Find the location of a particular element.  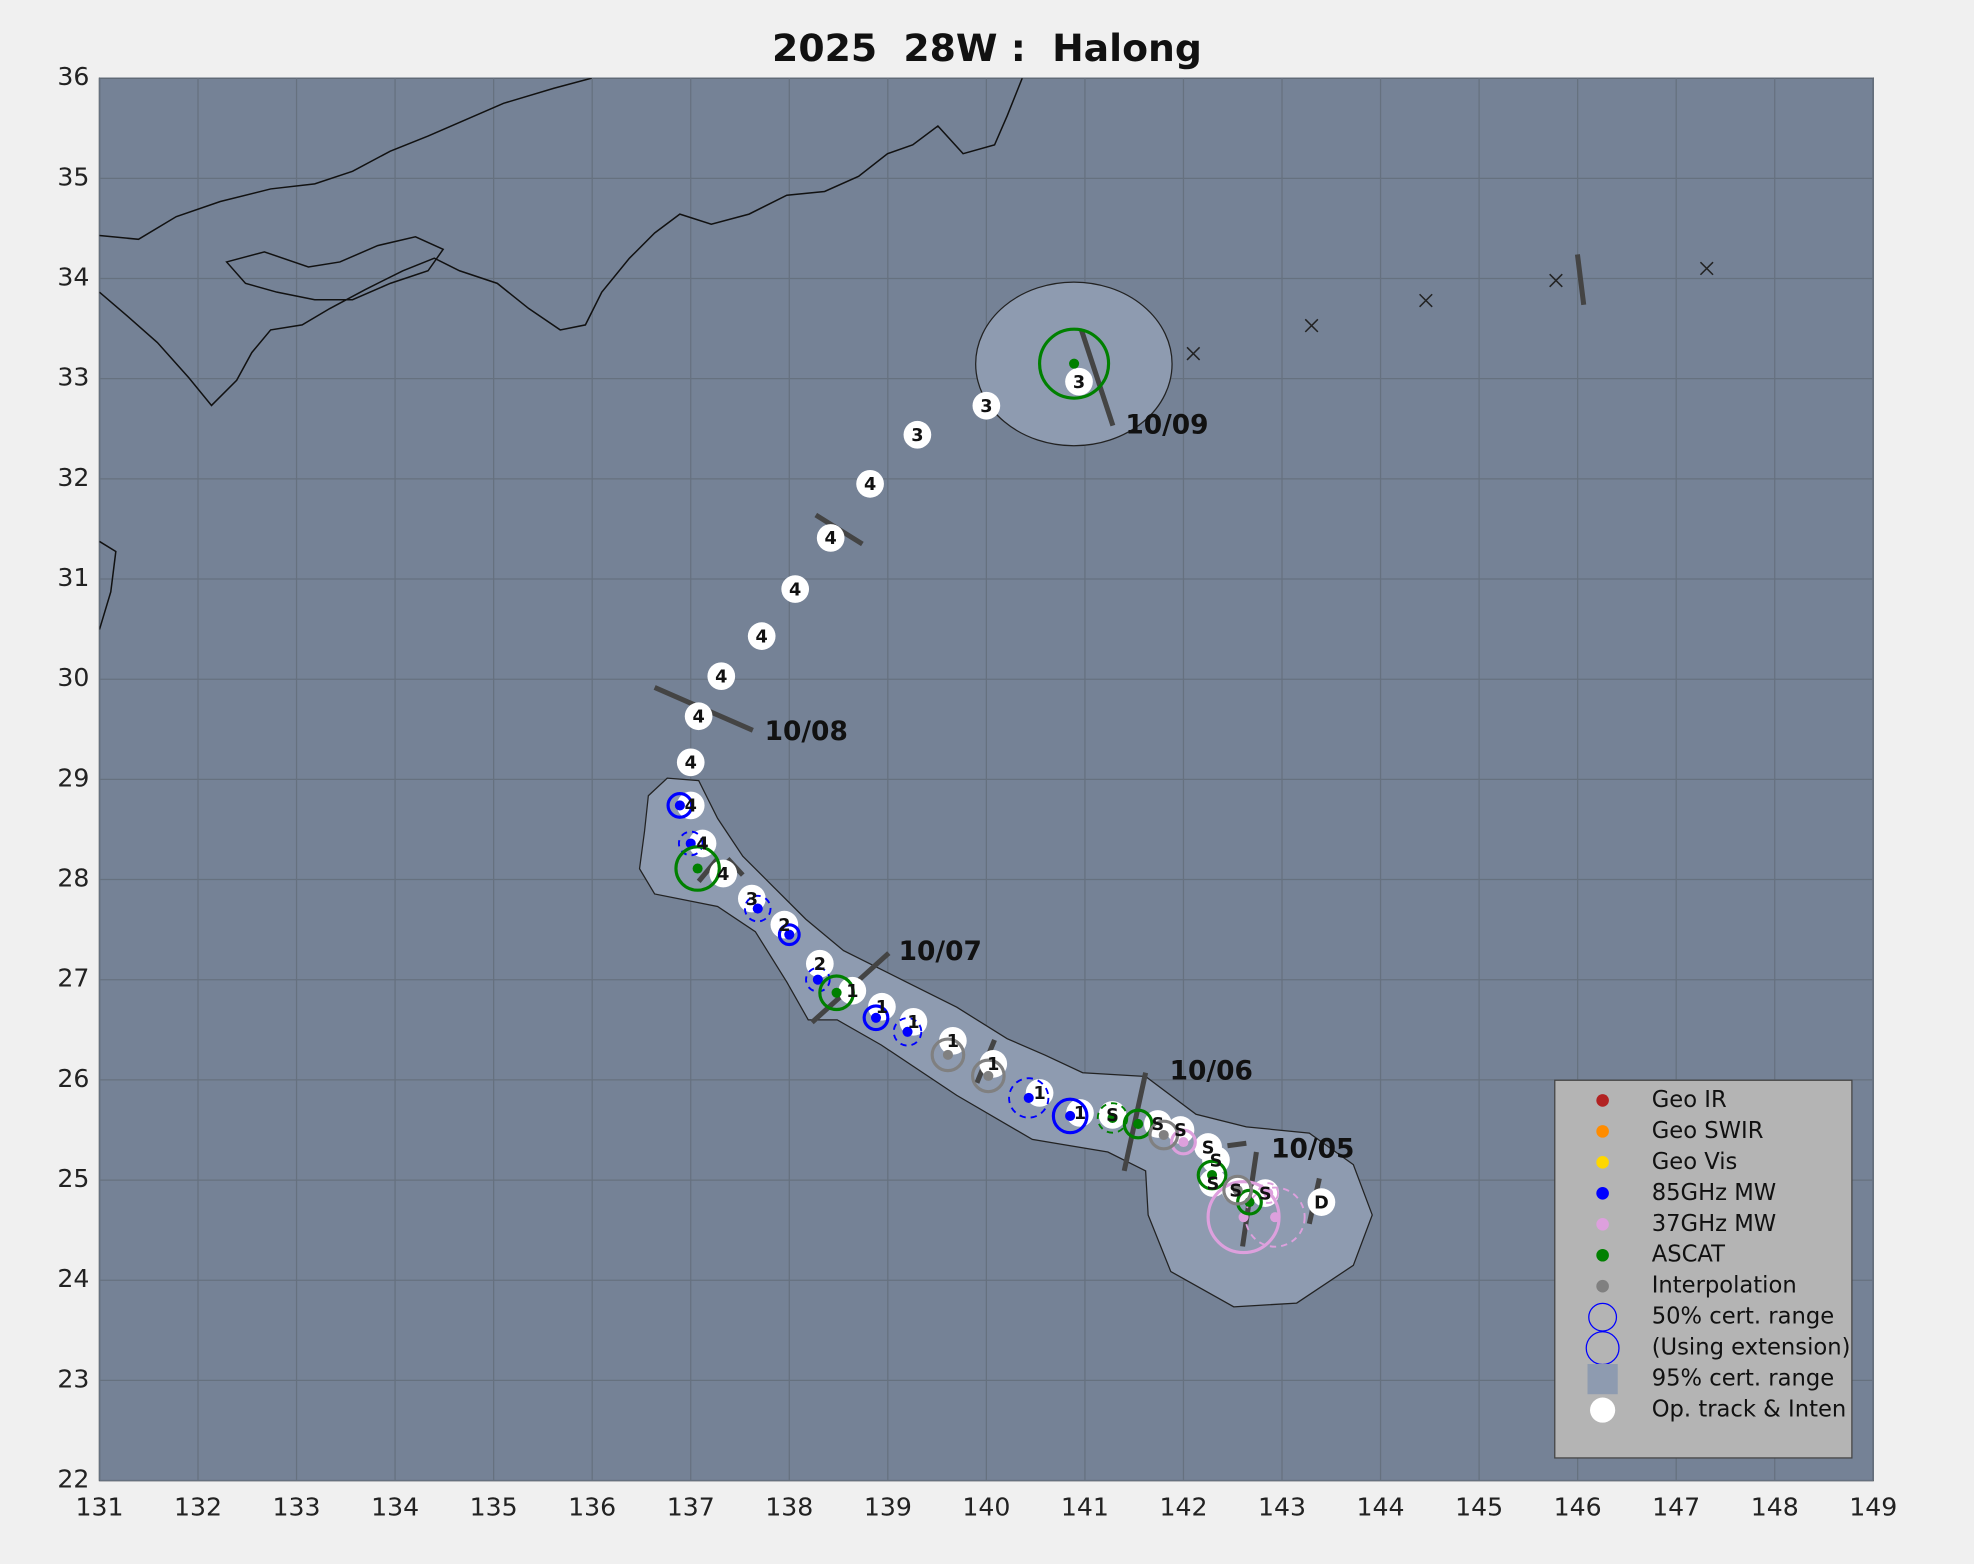

x-tick-label: 145 is located at coordinates (1479, 1506).